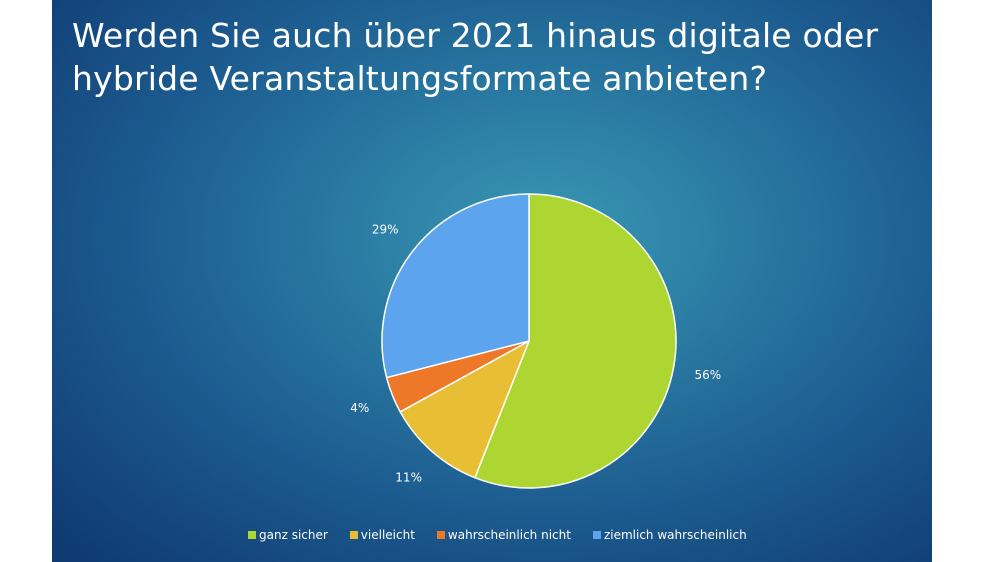 This screenshot has height=562, width=1000. What do you see at coordinates (509, 535) in the screenshot?
I see `legend-label: wahrscheinlich nicht` at bounding box center [509, 535].